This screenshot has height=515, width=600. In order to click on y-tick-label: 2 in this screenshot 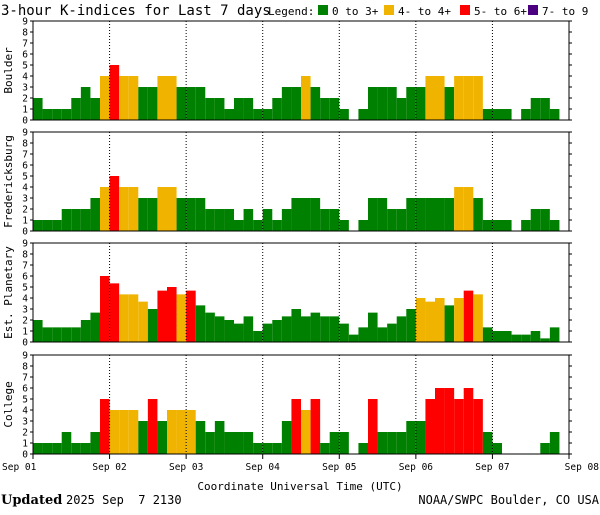, I will do `click(25, 99)`.